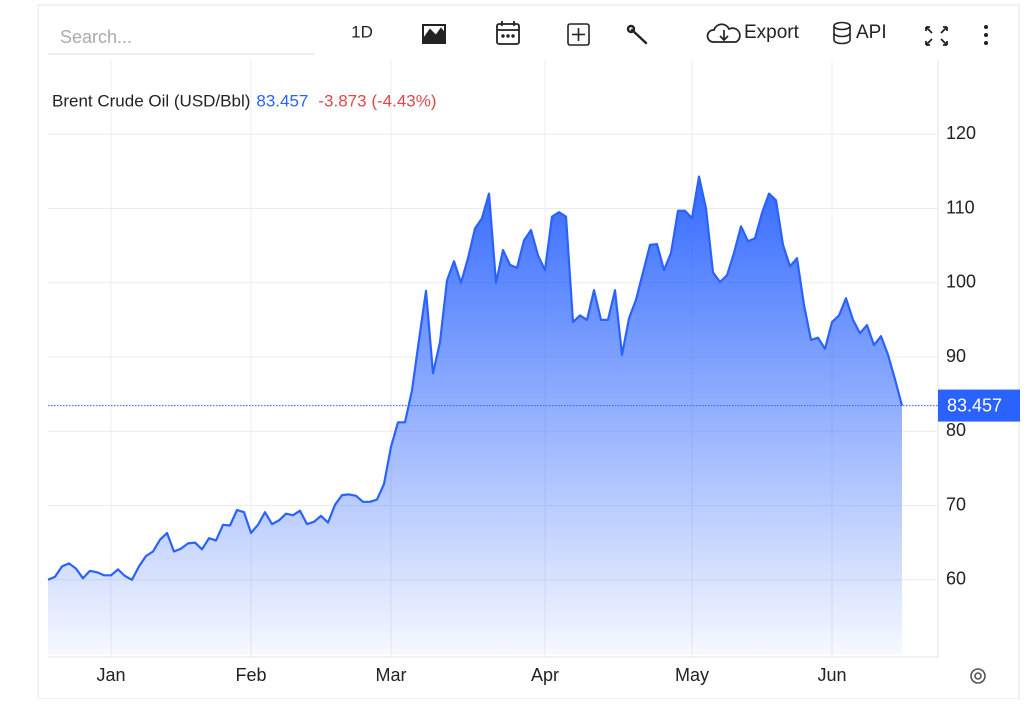 The width and height of the screenshot is (1024, 704). I want to click on x-tick-label: Mar, so click(391, 675).